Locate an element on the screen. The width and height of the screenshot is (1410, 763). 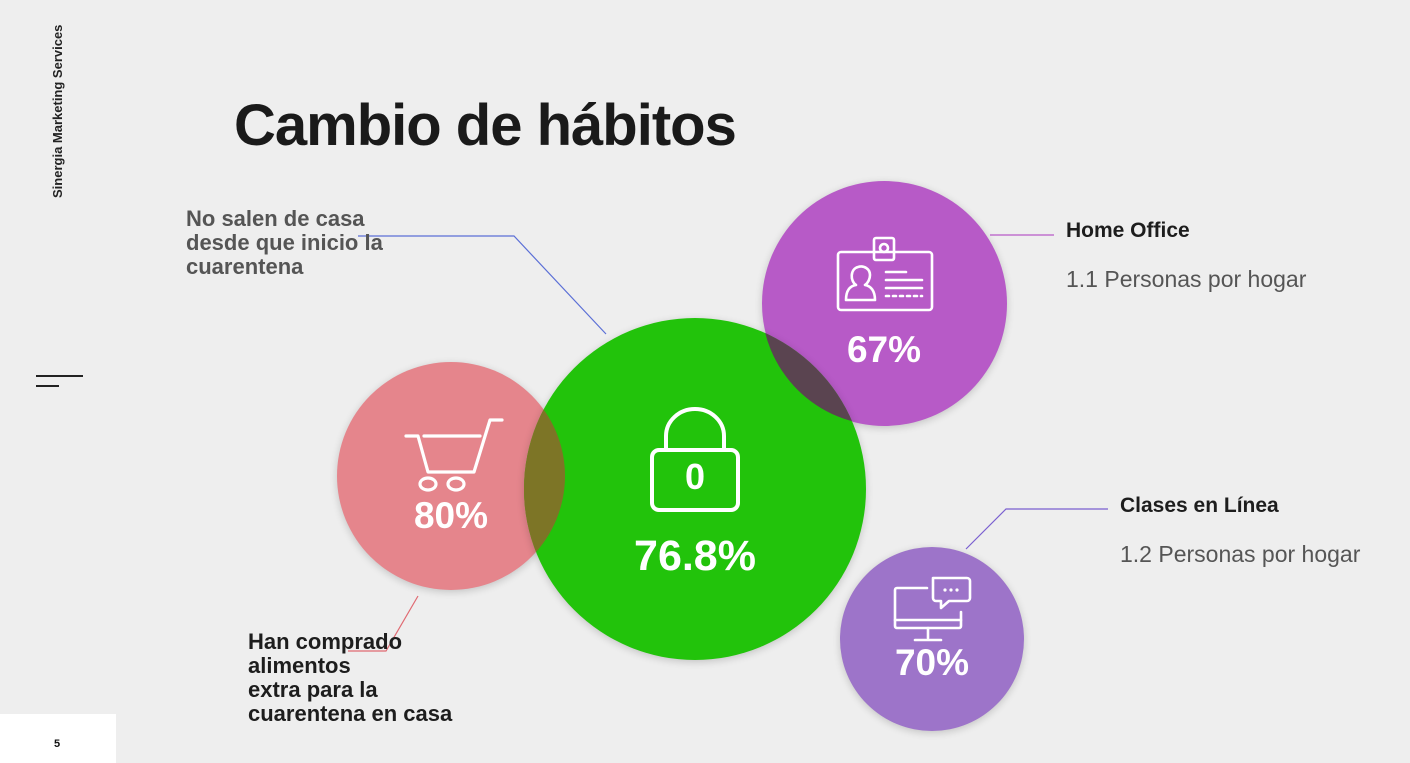
clases-subtitle: 1.2 Personas por hogar is located at coordinates (1240, 554).